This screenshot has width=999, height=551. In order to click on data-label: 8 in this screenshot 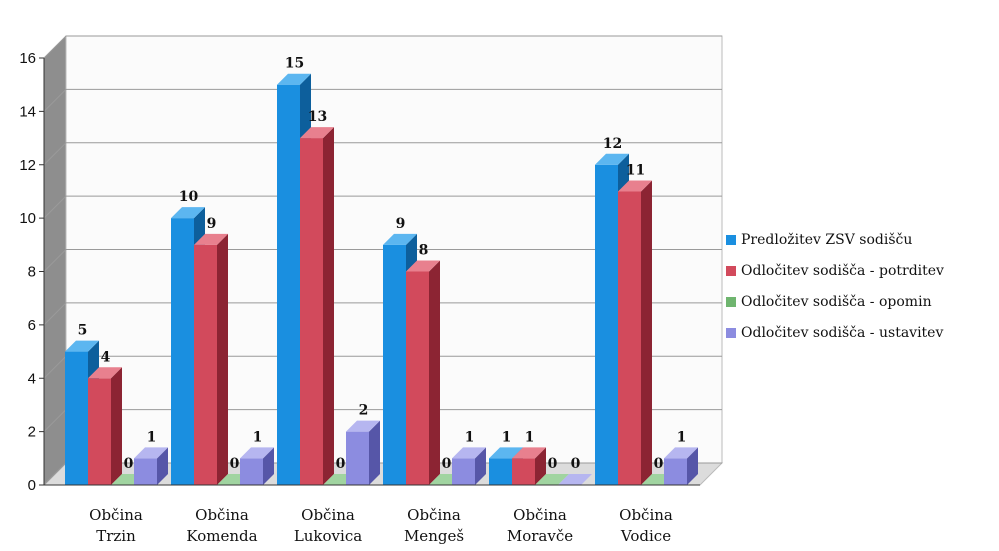, I will do `click(424, 251)`.